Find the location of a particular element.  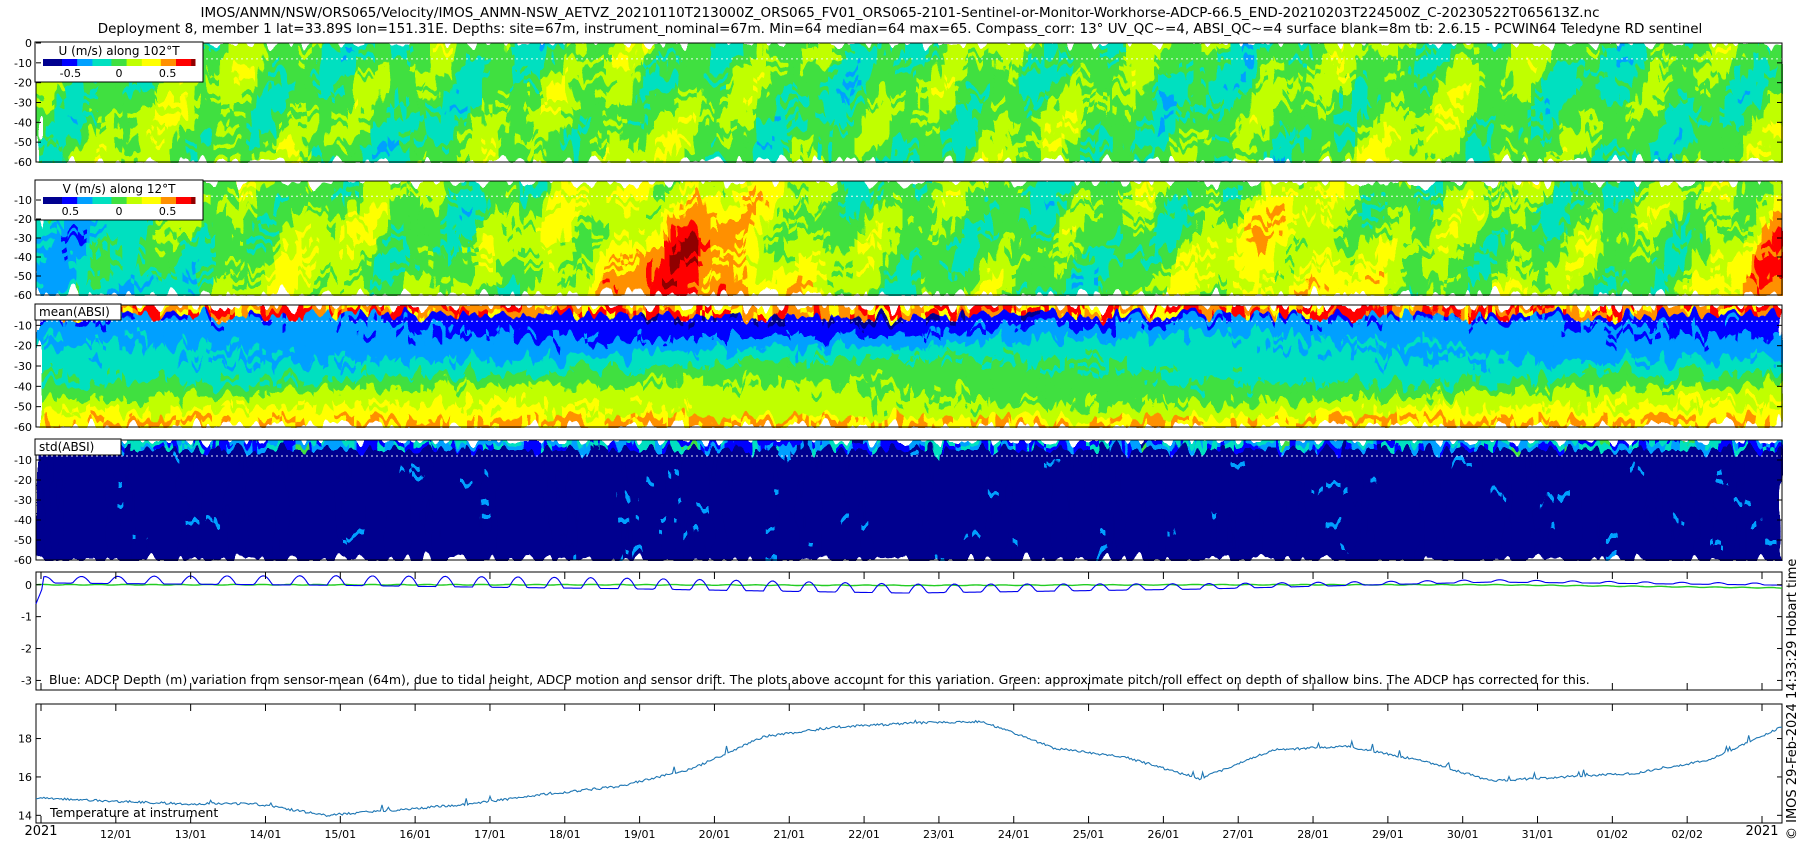

x-tick-label: 19/01 is located at coordinates (640, 834).